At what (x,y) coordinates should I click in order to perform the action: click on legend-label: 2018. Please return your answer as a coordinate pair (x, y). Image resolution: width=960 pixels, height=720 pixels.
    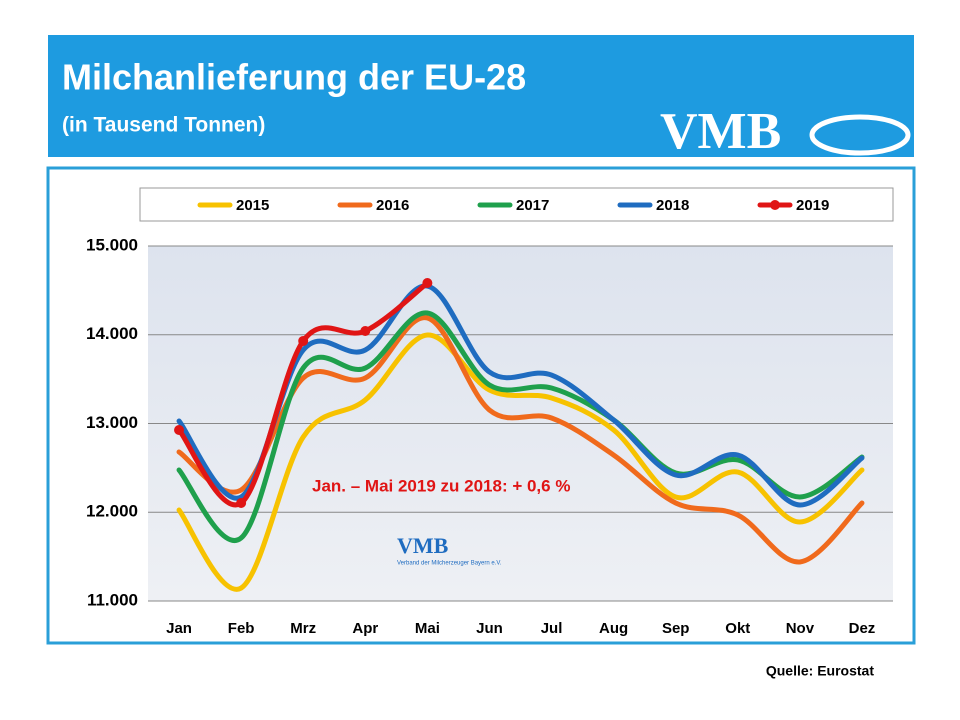
    Looking at the image, I should click on (672, 205).